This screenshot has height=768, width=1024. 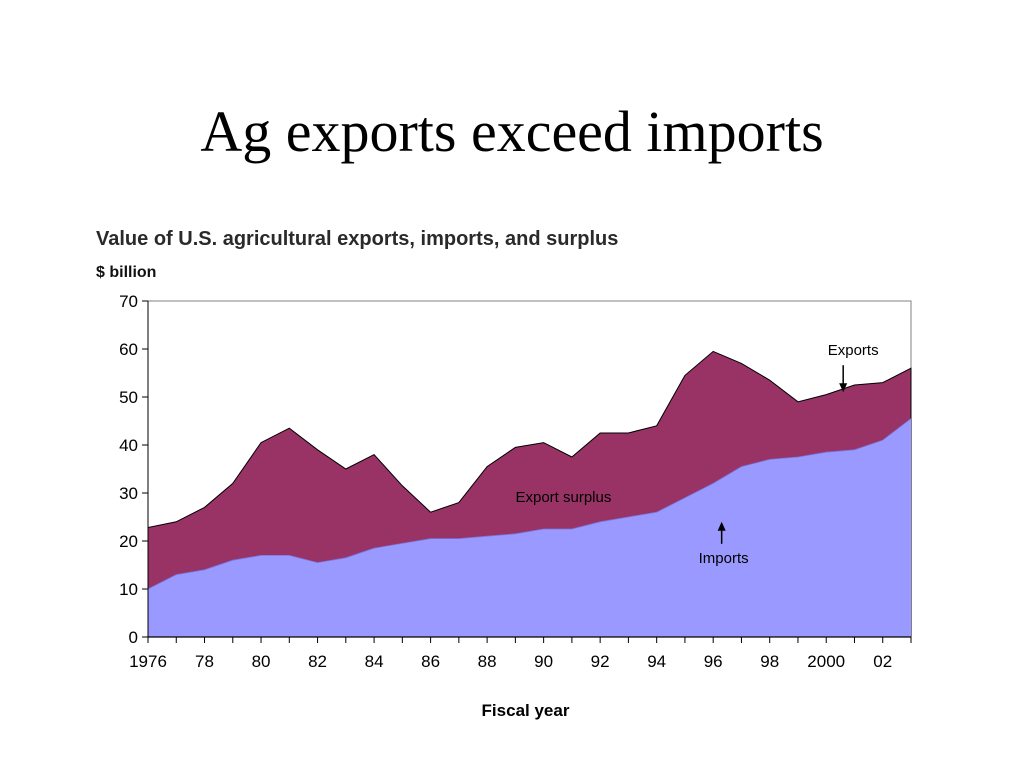 I want to click on y-tick-label: 30, so click(x=128, y=493).